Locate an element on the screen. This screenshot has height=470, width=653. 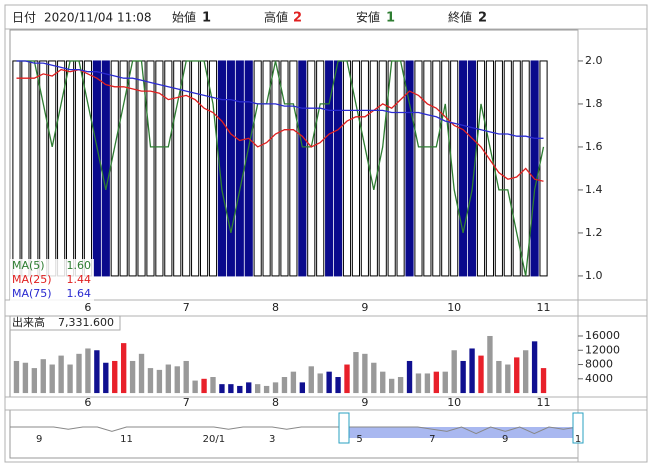
x-tick-label: 6 is located at coordinates (87, 307).